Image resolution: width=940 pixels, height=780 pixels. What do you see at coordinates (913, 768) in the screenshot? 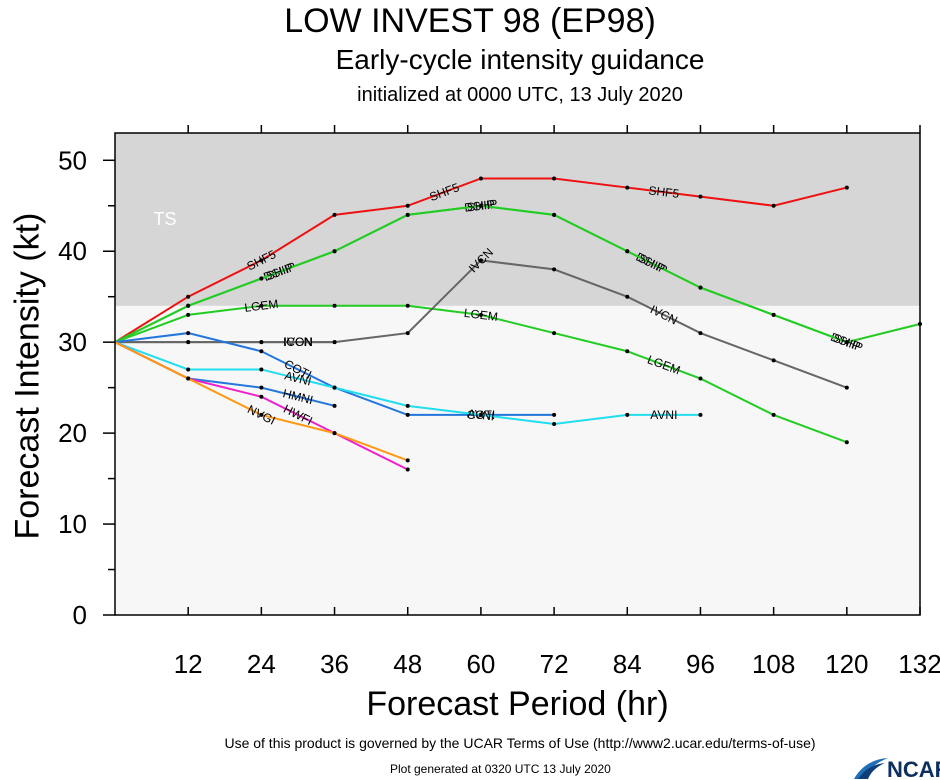
I see `svg-text: NCAR` at bounding box center [913, 768].